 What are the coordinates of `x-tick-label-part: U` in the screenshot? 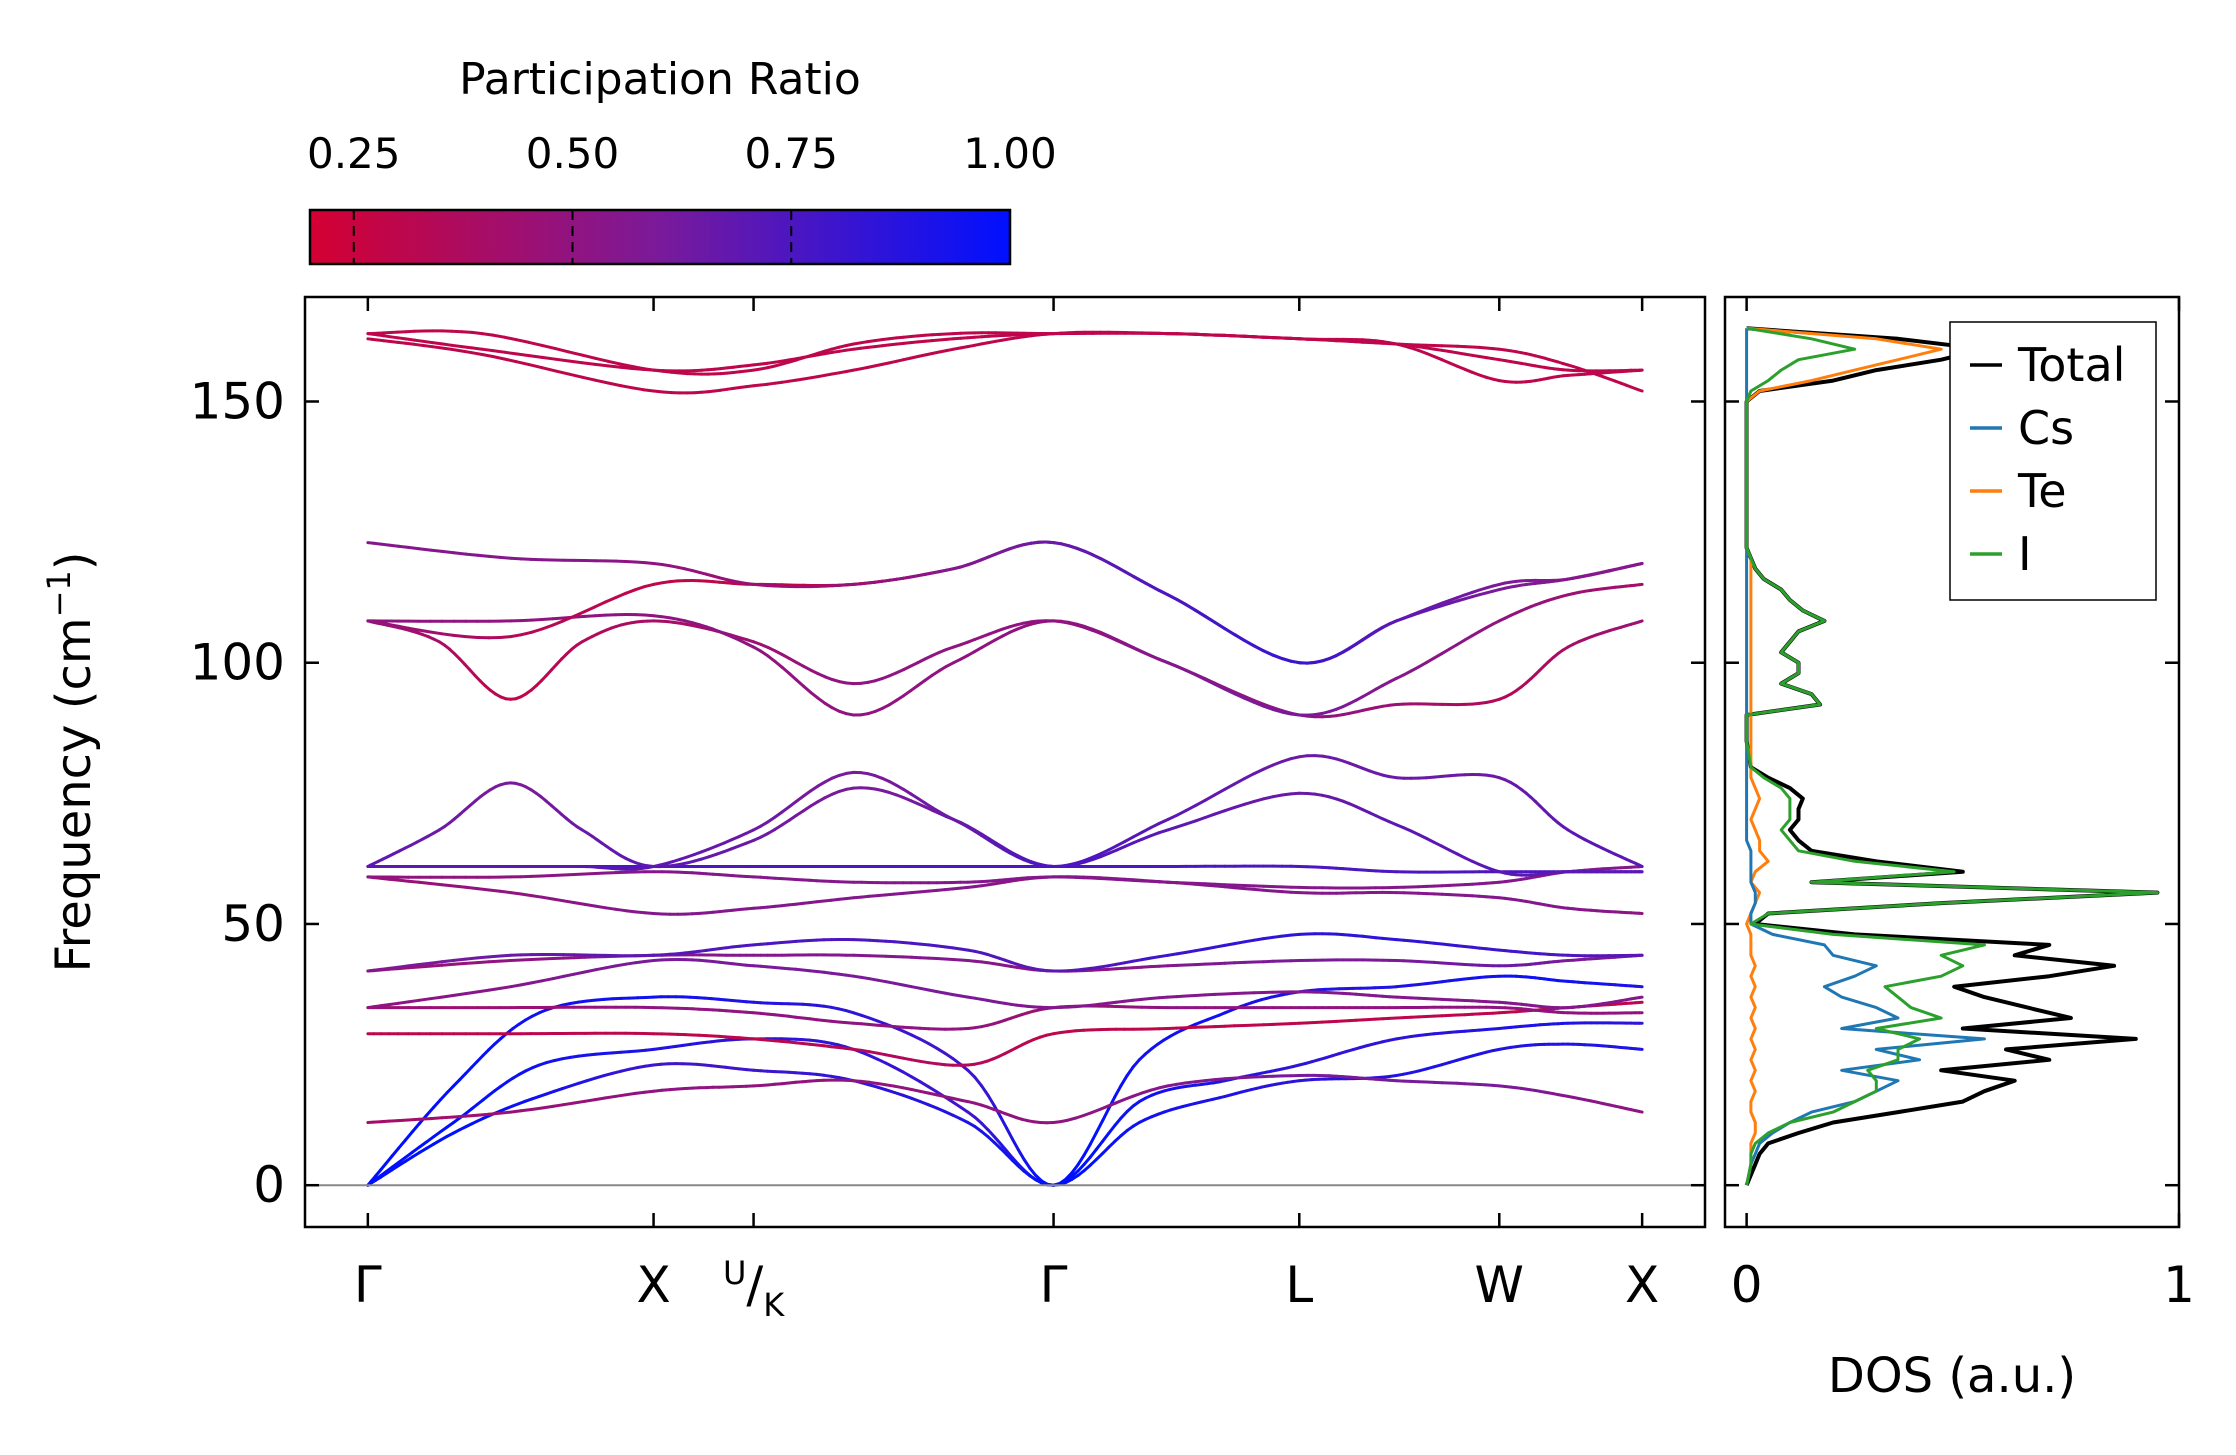 It's located at (734, 1273).